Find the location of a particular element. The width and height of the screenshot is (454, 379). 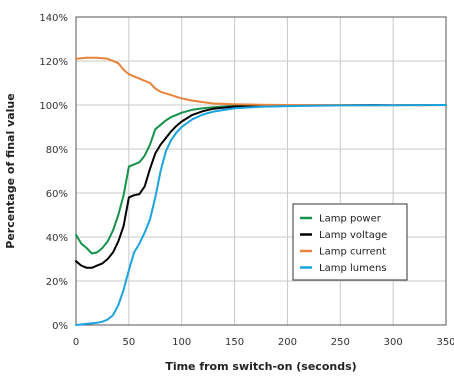

y-tick-label: 80% is located at coordinates (57, 150).